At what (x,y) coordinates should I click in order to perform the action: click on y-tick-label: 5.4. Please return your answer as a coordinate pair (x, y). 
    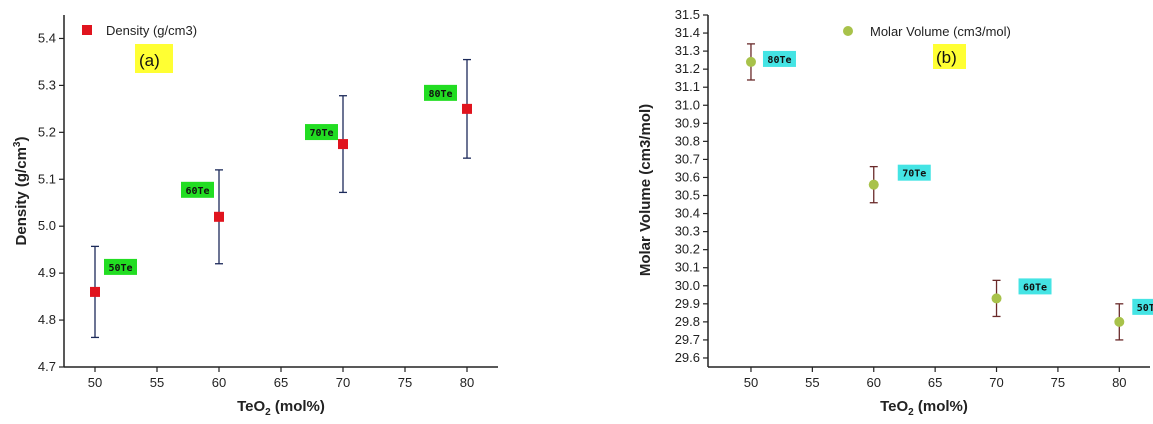
    Looking at the image, I should click on (47, 37).